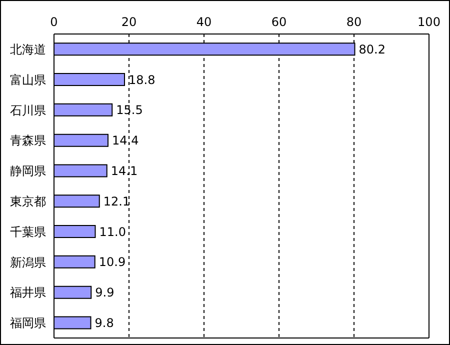  I want to click on data-label: 10.9, so click(112, 262).